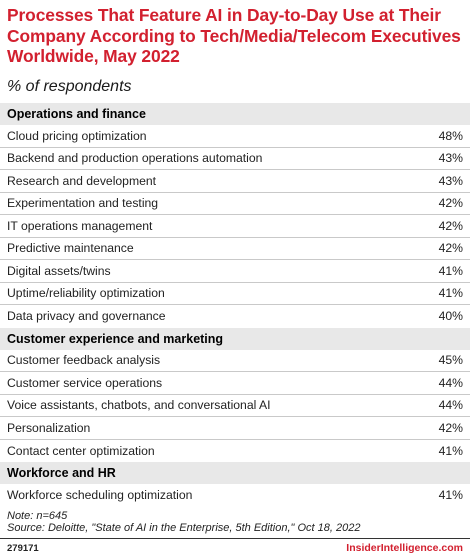 The height and width of the screenshot is (558, 470). Describe the element at coordinates (235, 338) in the screenshot. I see `group-header: Customer experience and marketing` at that location.